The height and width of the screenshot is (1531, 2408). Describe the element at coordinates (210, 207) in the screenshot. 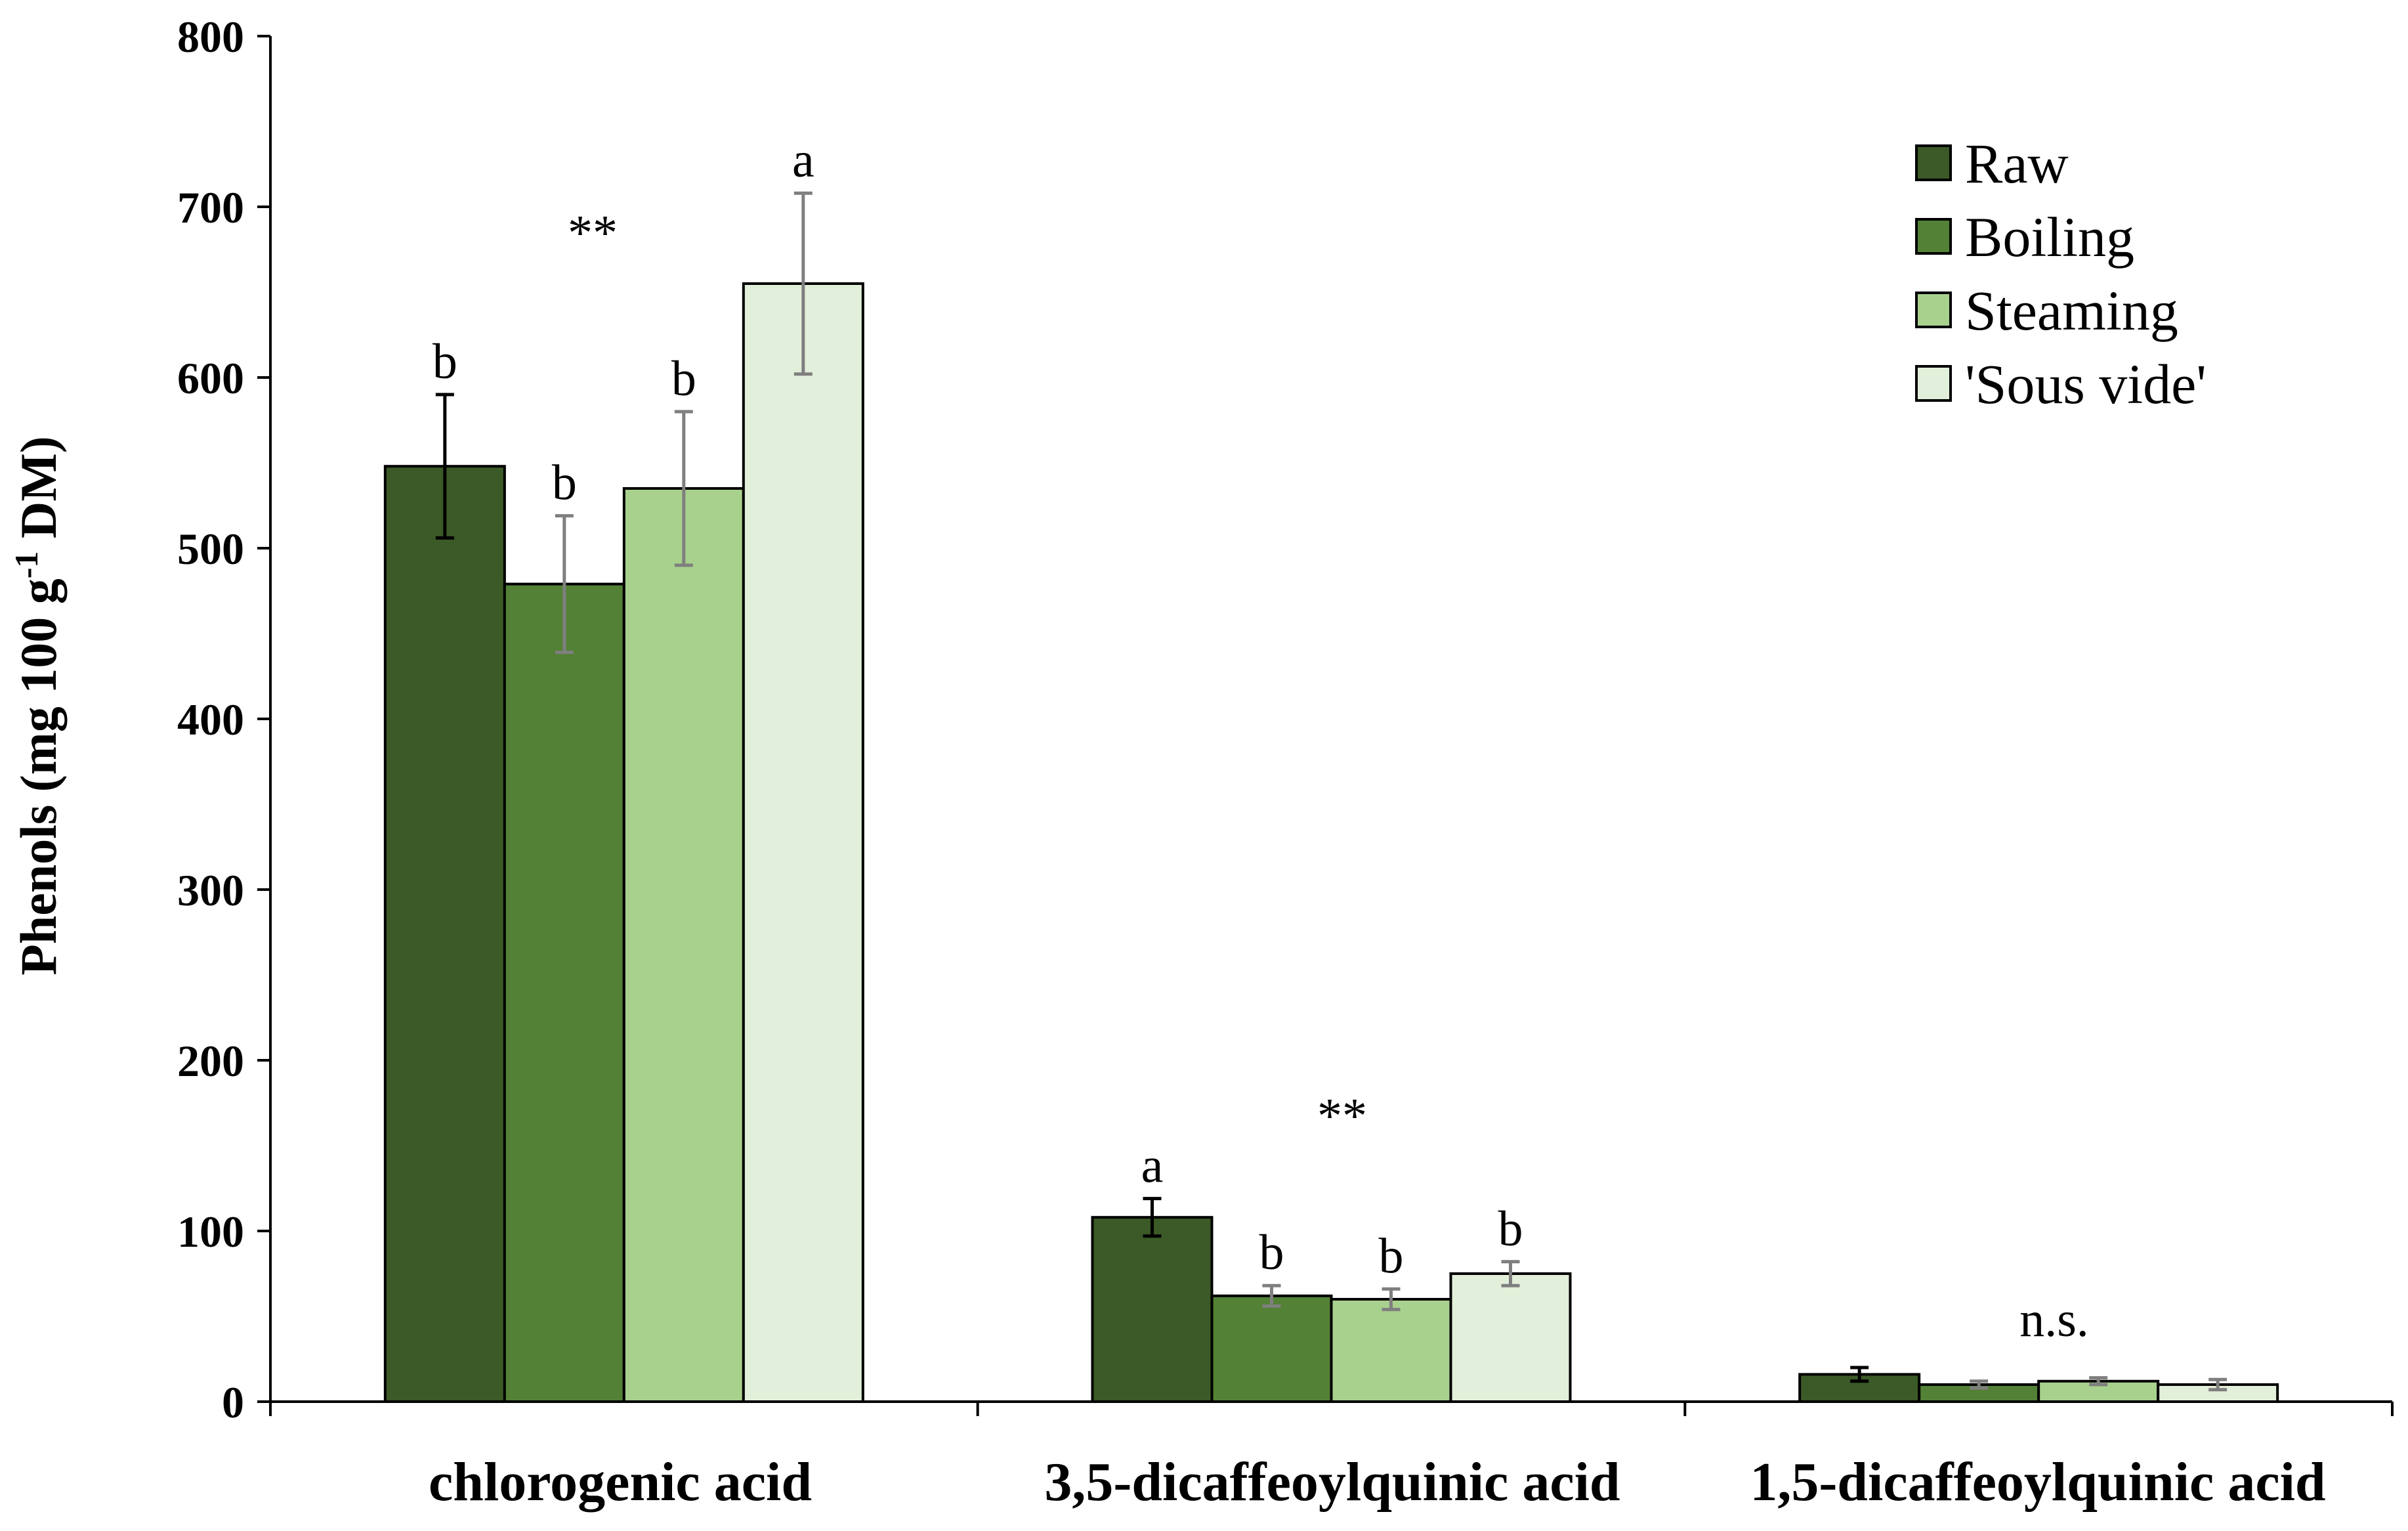

I see `y-tick-label: 700` at that location.